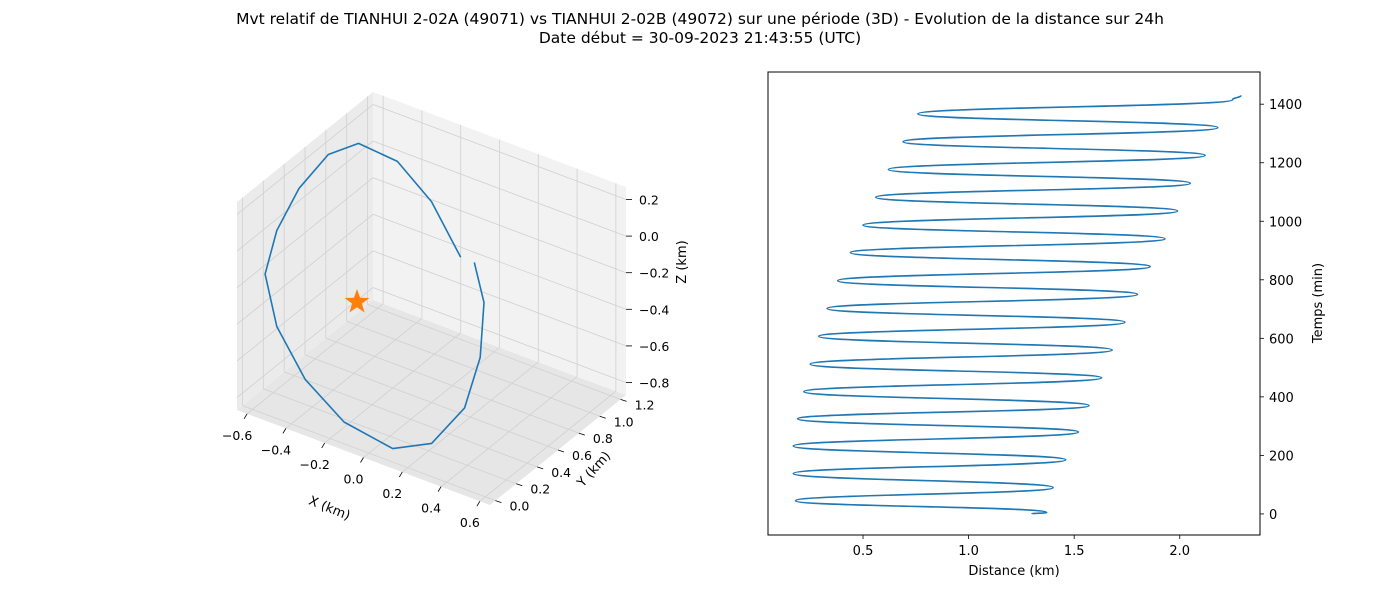 The height and width of the screenshot is (600, 1400). What do you see at coordinates (392, 493) in the screenshot?
I see `x-tick-label-3d: 0.2` at bounding box center [392, 493].